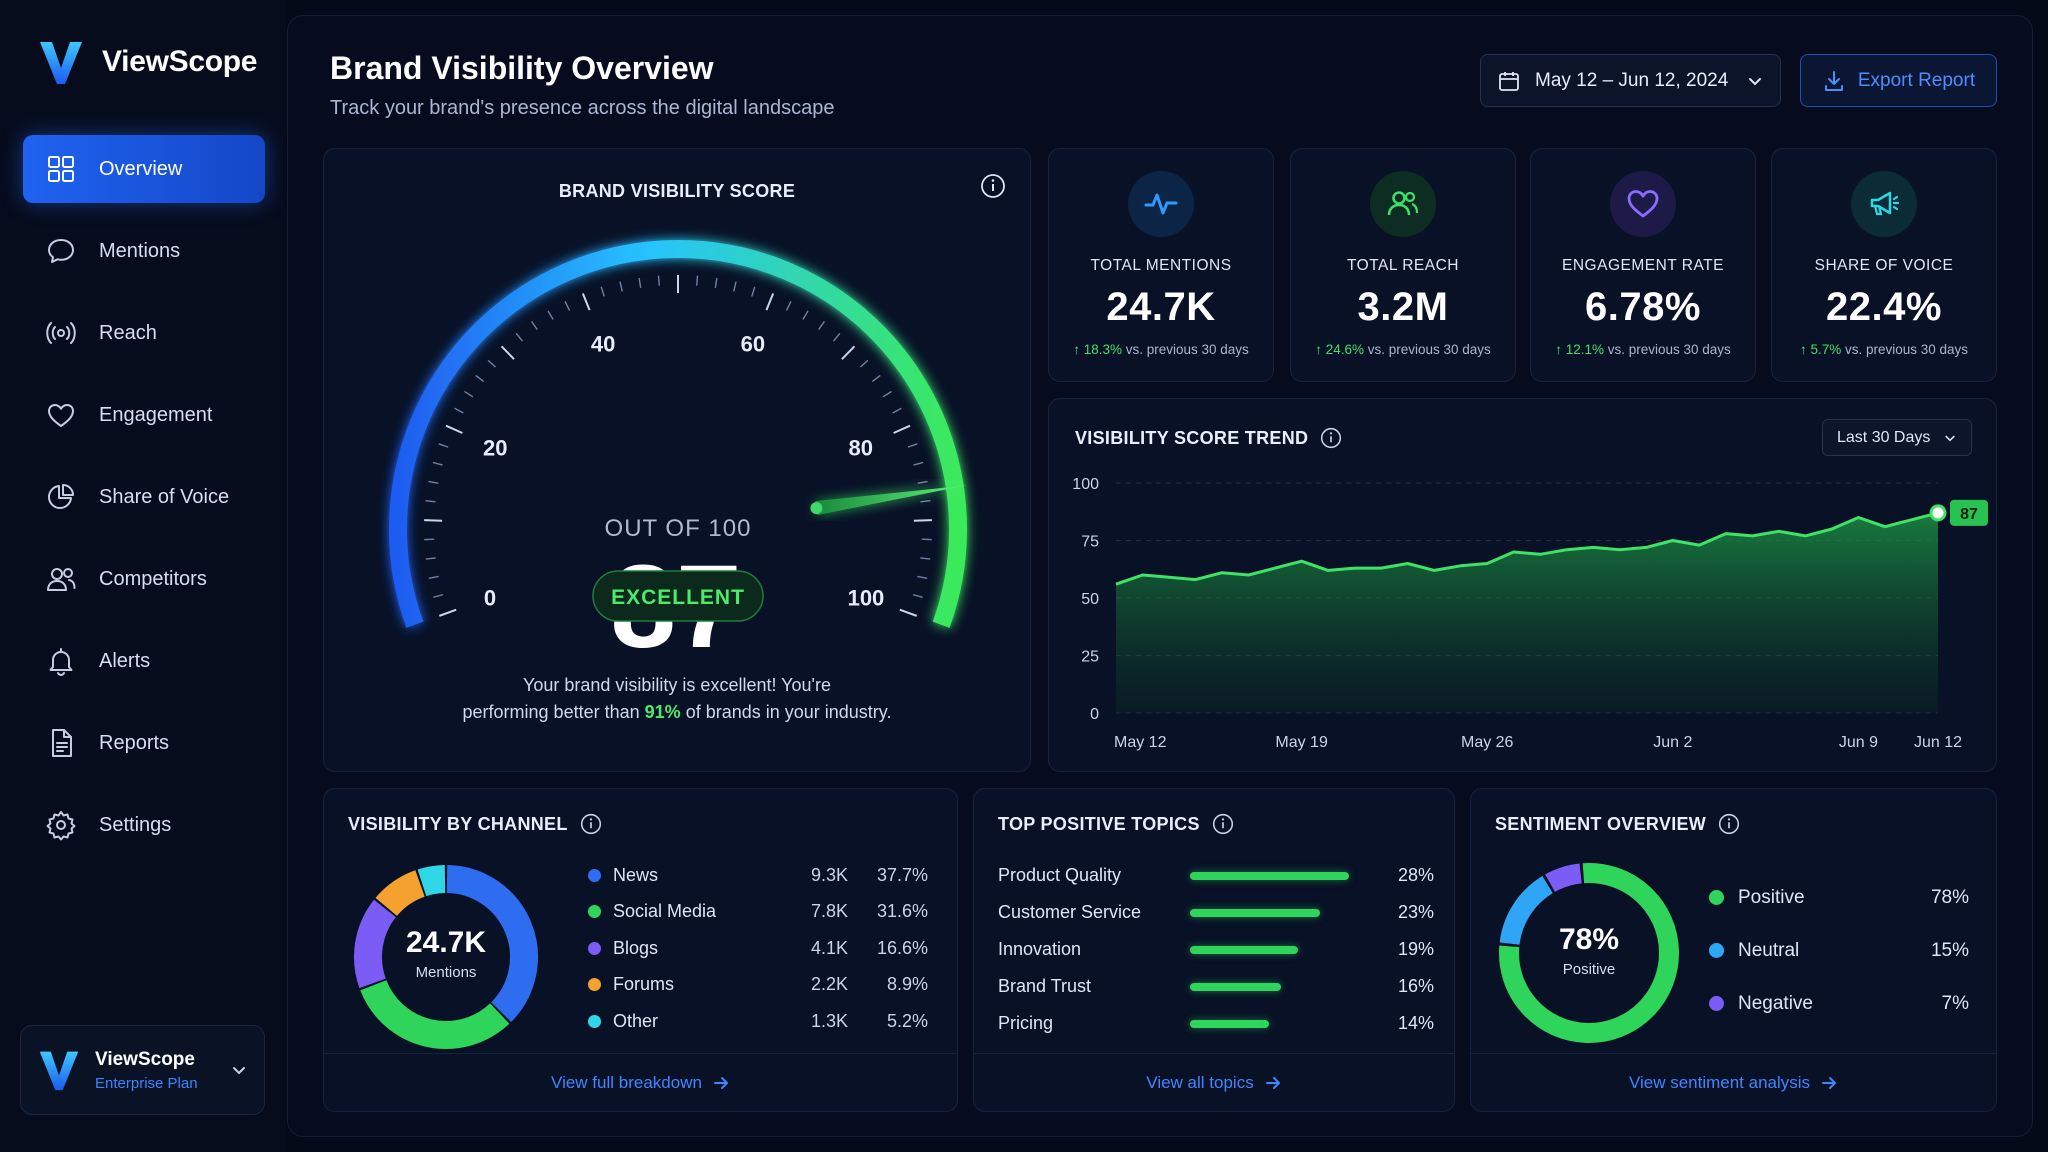 The width and height of the screenshot is (2048, 1152). Describe the element at coordinates (1415, 875) in the screenshot. I see `topic-pct: 28%` at that location.